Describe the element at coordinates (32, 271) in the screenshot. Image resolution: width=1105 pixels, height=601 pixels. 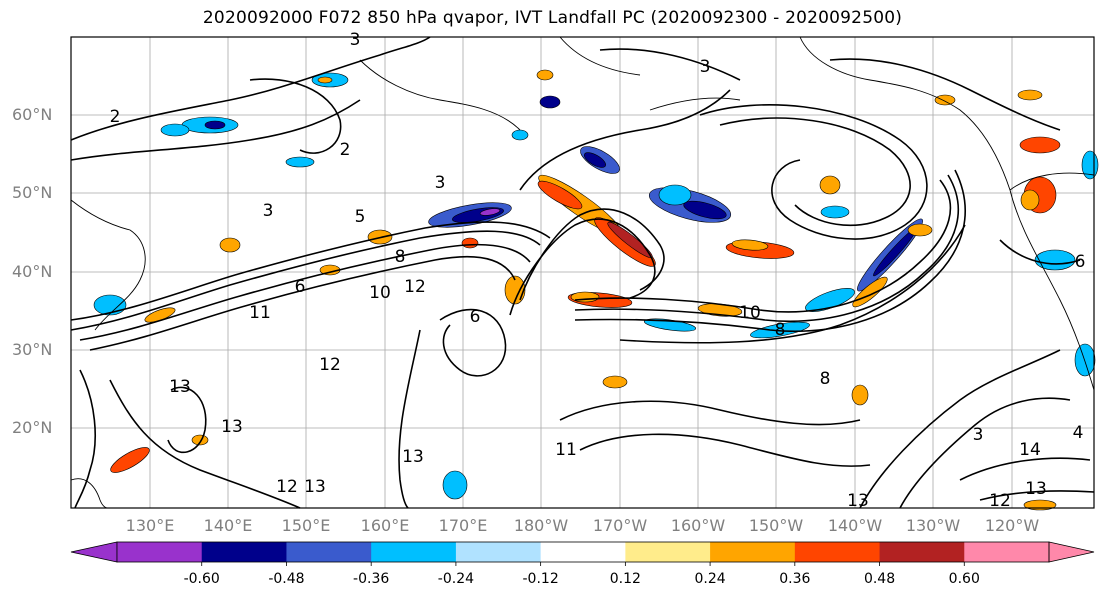
I see `latitude-label: 40°N` at that location.